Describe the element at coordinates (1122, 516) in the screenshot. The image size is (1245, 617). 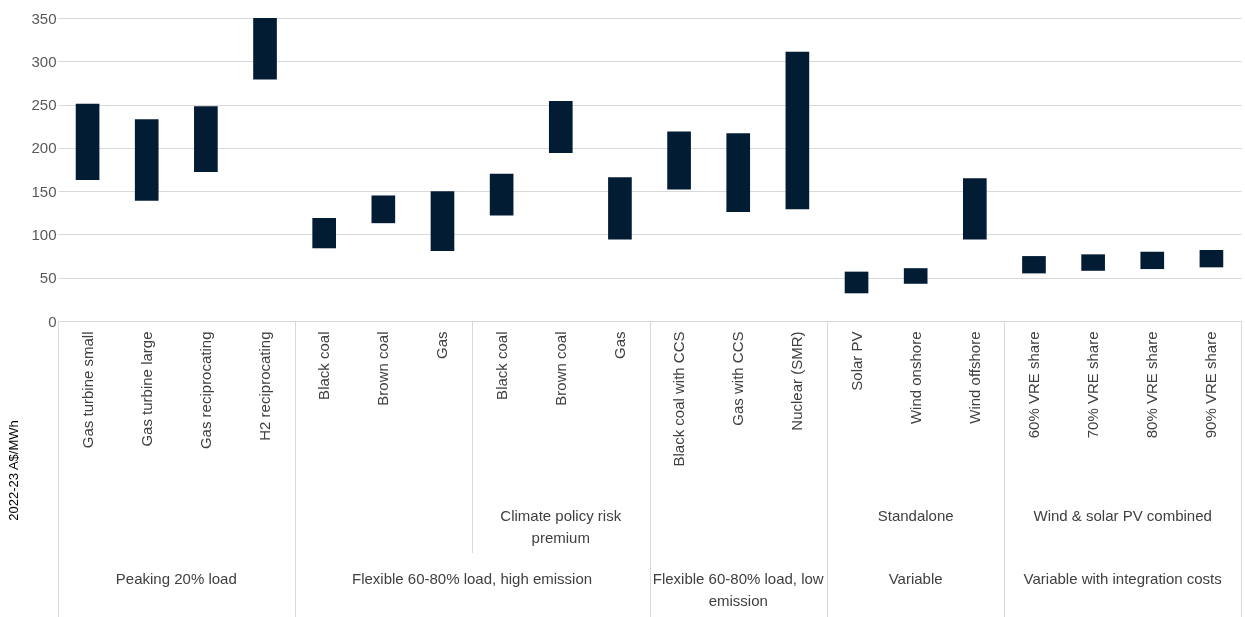
I see `text: Wind & solar PV combined` at that location.